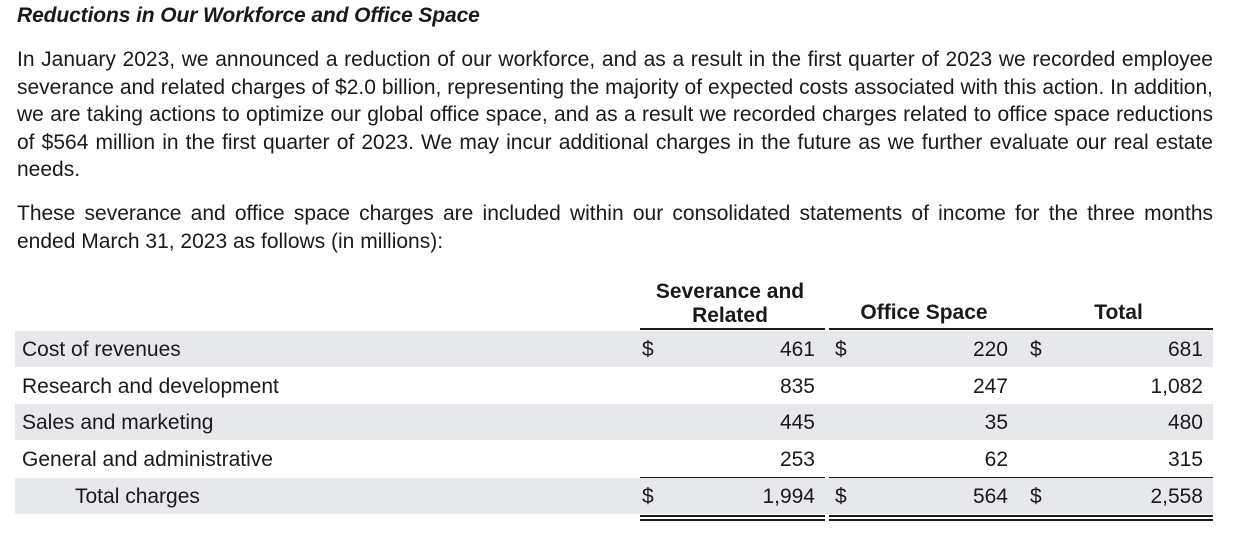 The width and height of the screenshot is (1233, 535). I want to click on severance-value: 461, so click(797, 349).